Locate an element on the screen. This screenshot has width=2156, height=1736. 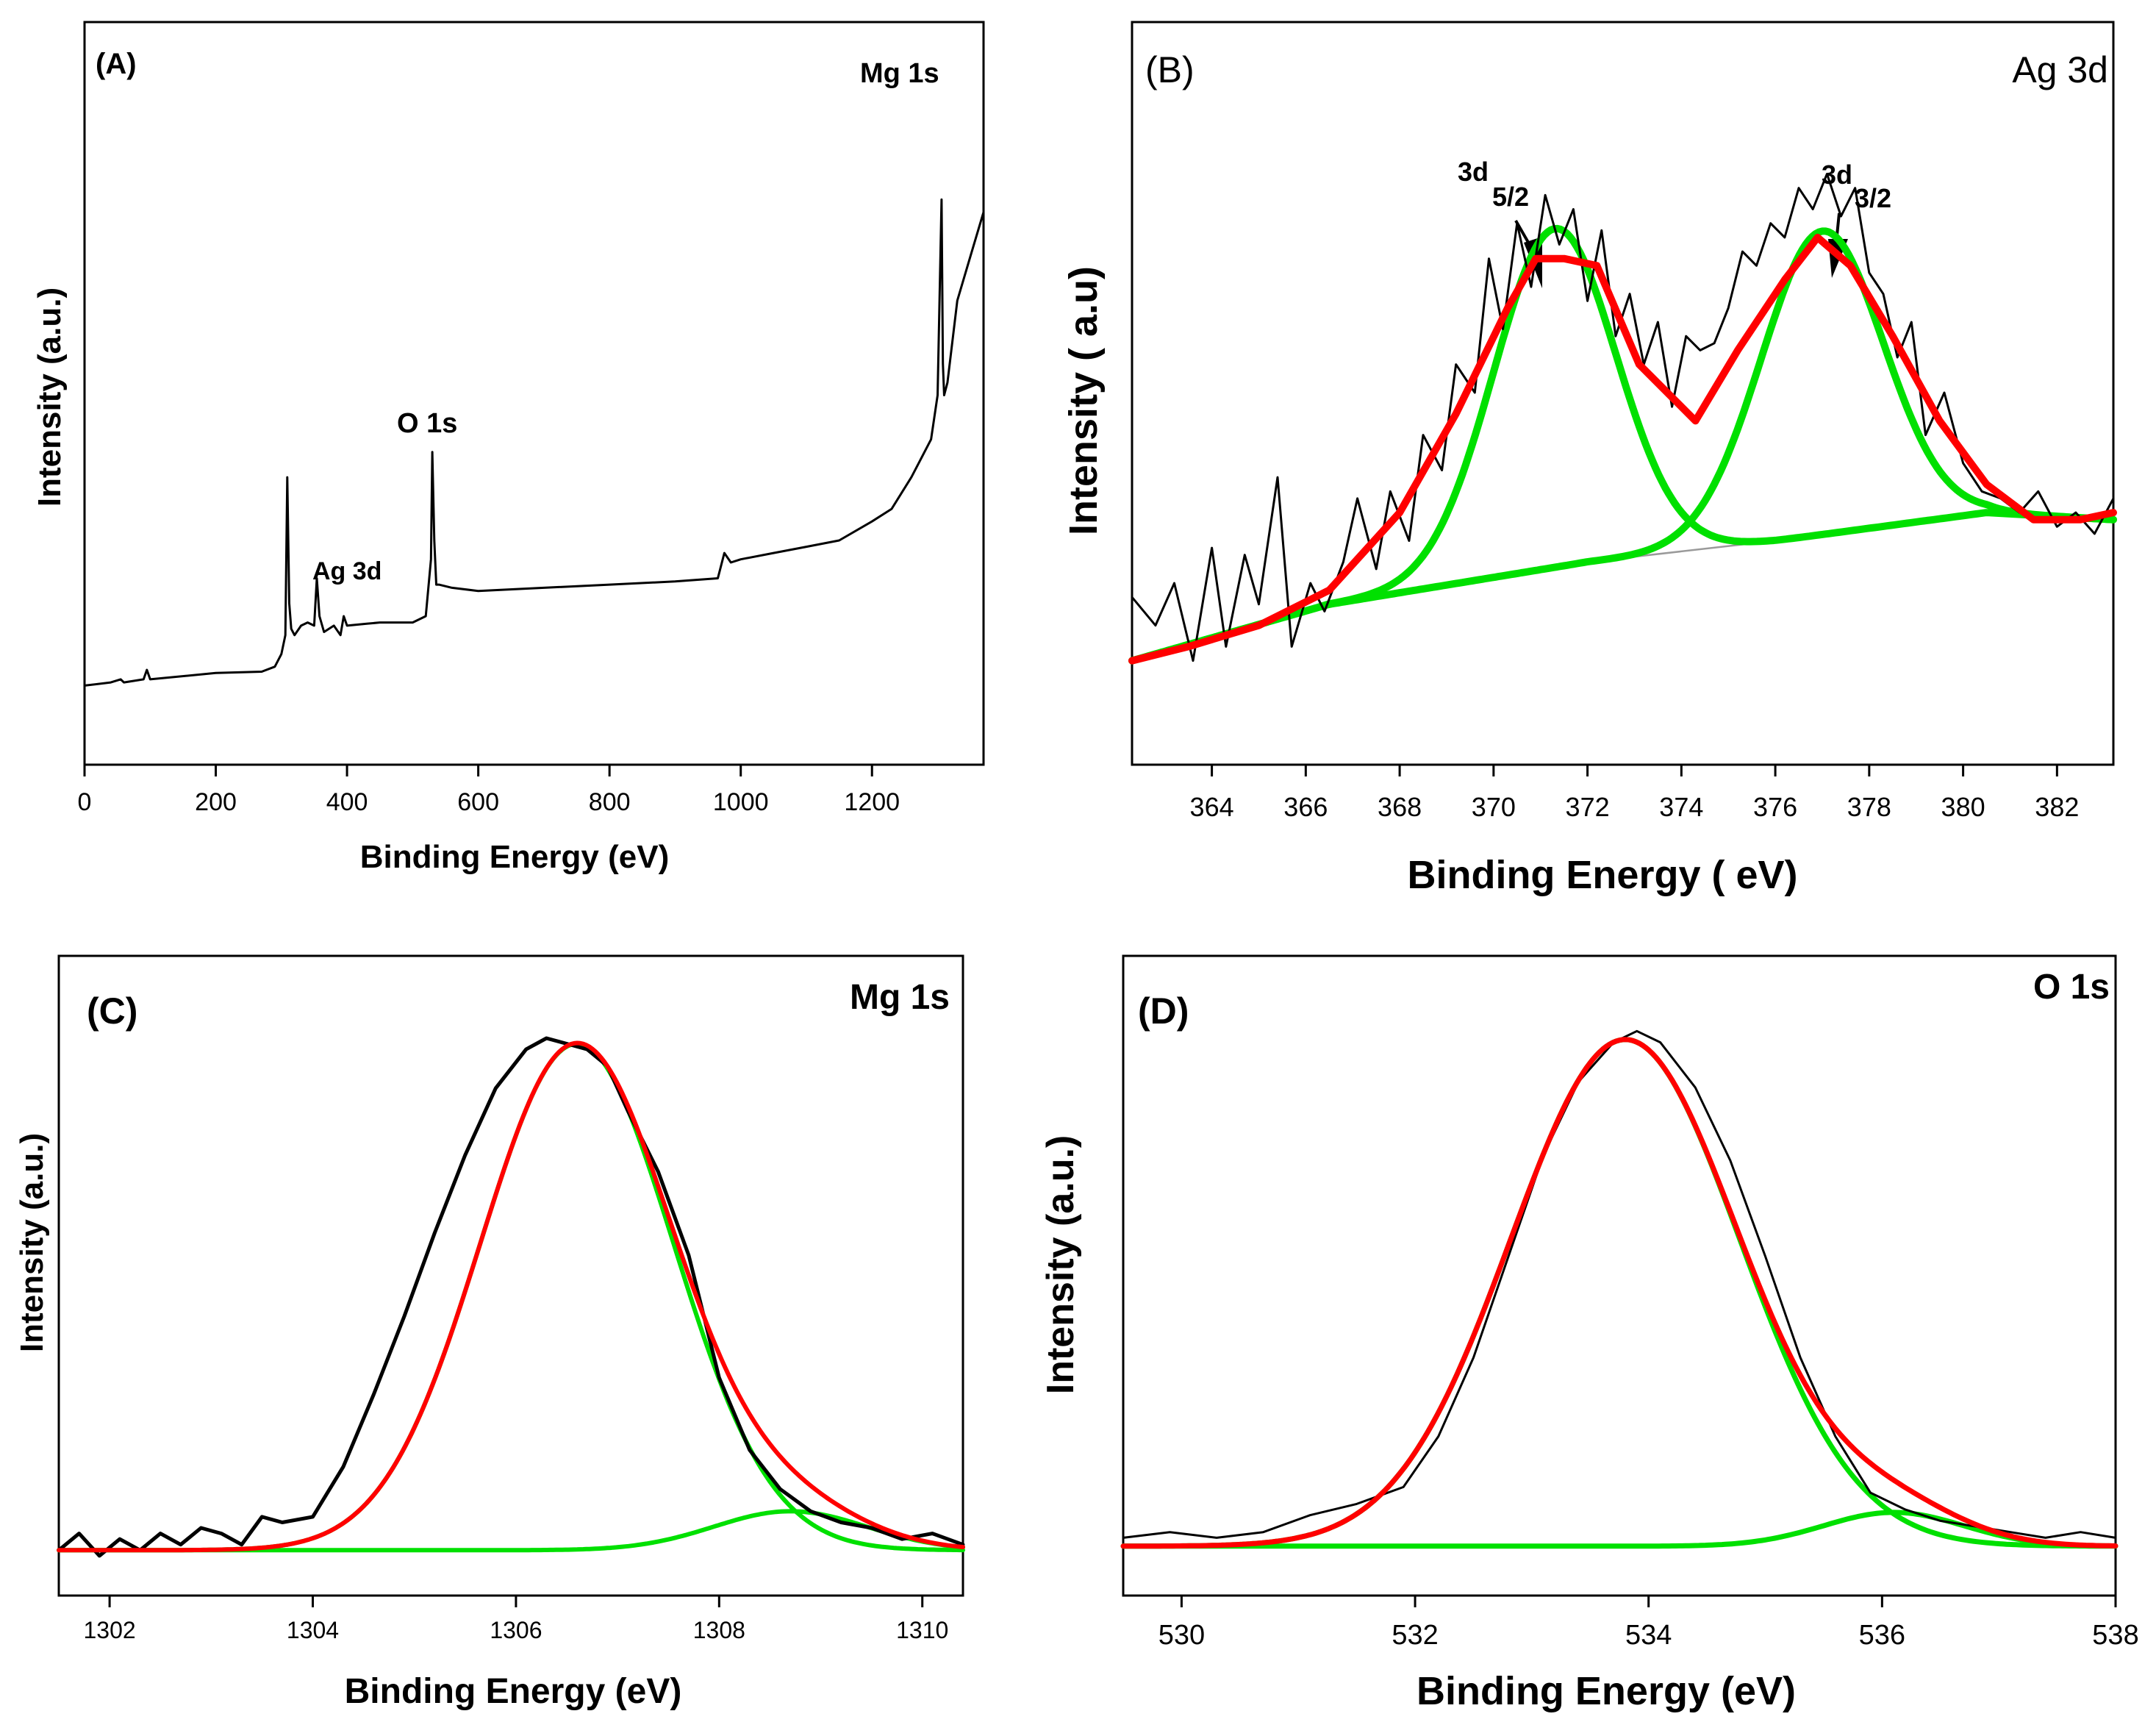
panel-c-ylabel: Intensity (a.u.) is located at coordinates (32, 1242).